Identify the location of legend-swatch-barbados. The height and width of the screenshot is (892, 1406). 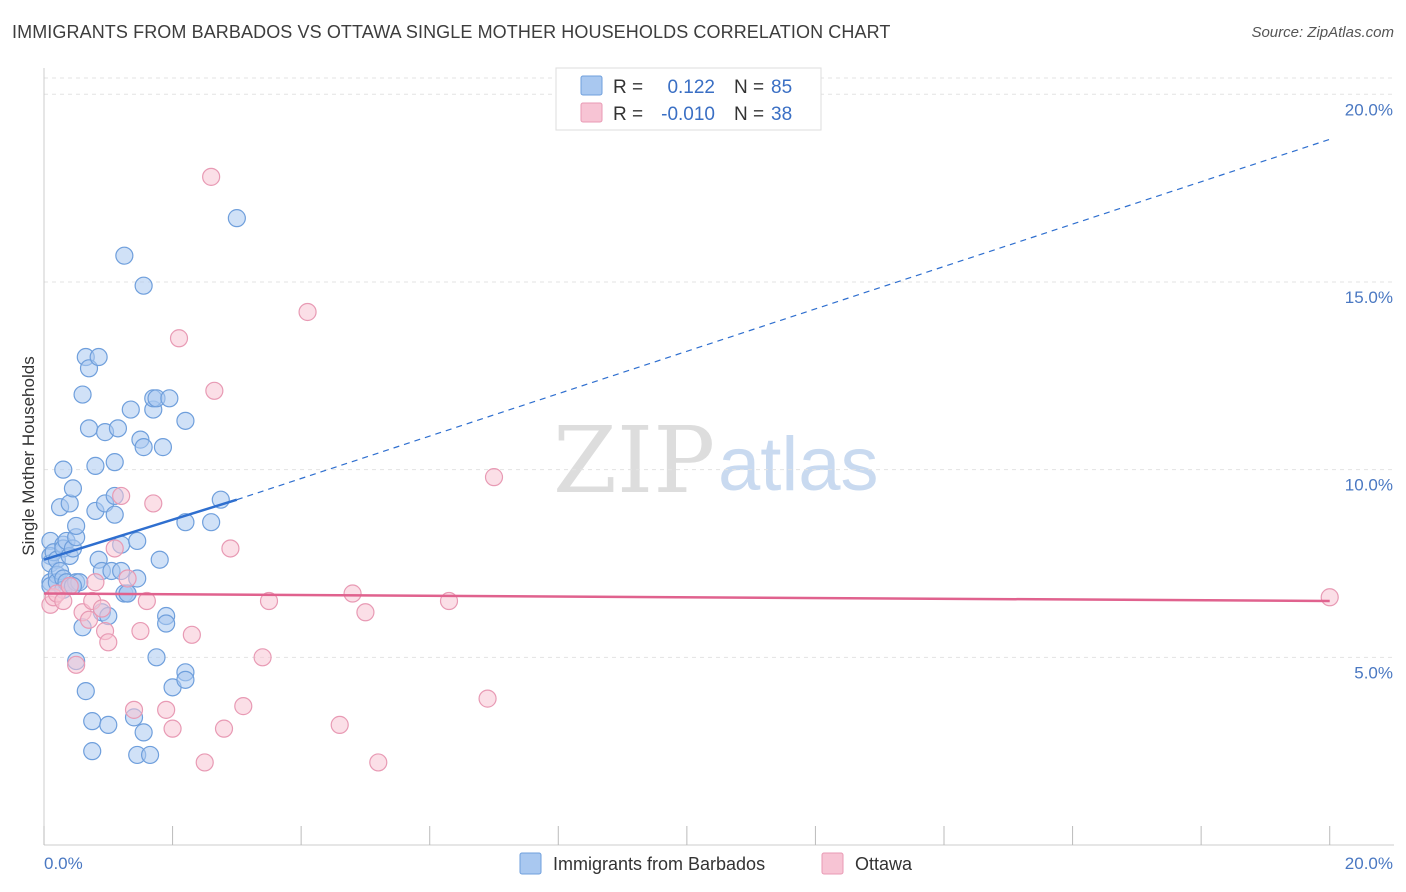
(591, 85).